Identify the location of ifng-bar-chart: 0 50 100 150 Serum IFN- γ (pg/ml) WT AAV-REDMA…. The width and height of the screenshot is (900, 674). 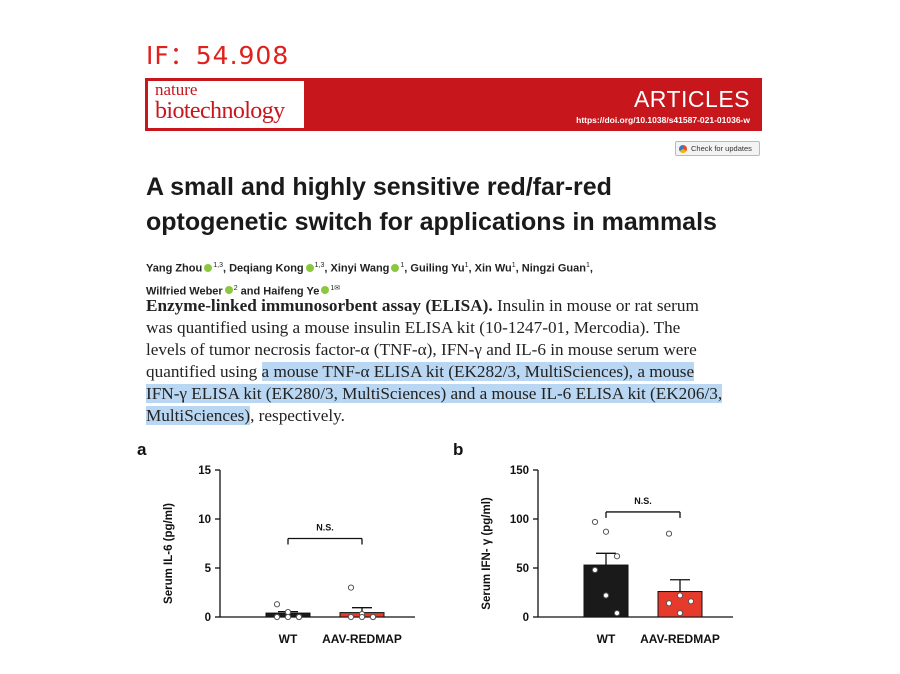
(607, 555).